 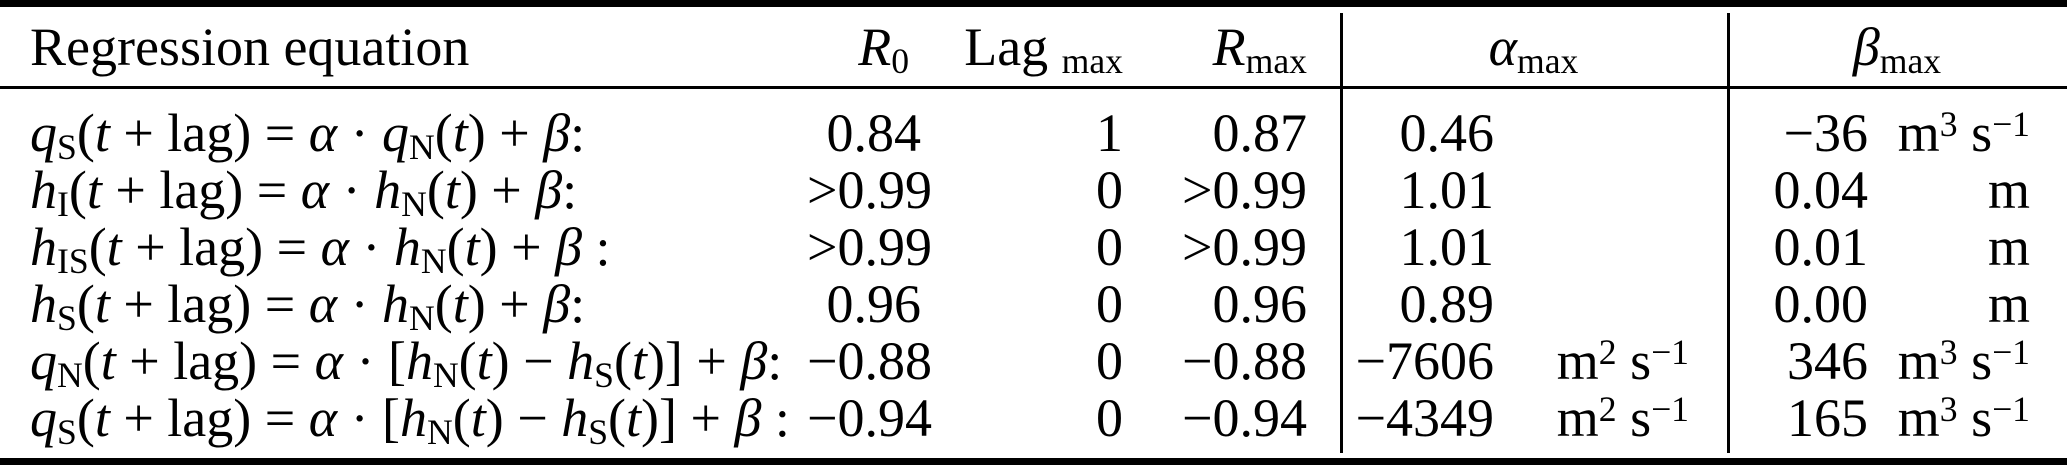 What do you see at coordinates (1260, 133) in the screenshot?
I see `r-max-value-cell: 0.87` at bounding box center [1260, 133].